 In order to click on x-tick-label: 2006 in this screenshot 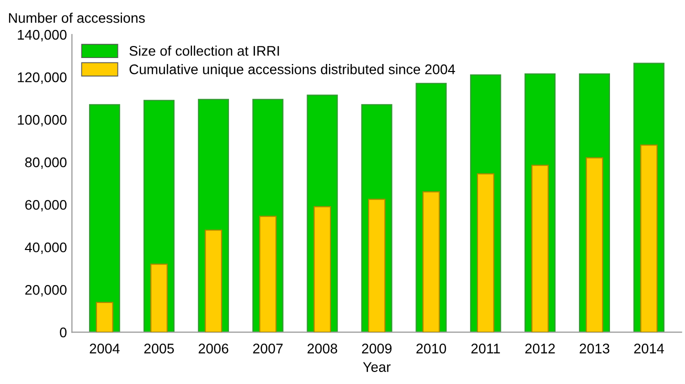, I will do `click(213, 349)`.